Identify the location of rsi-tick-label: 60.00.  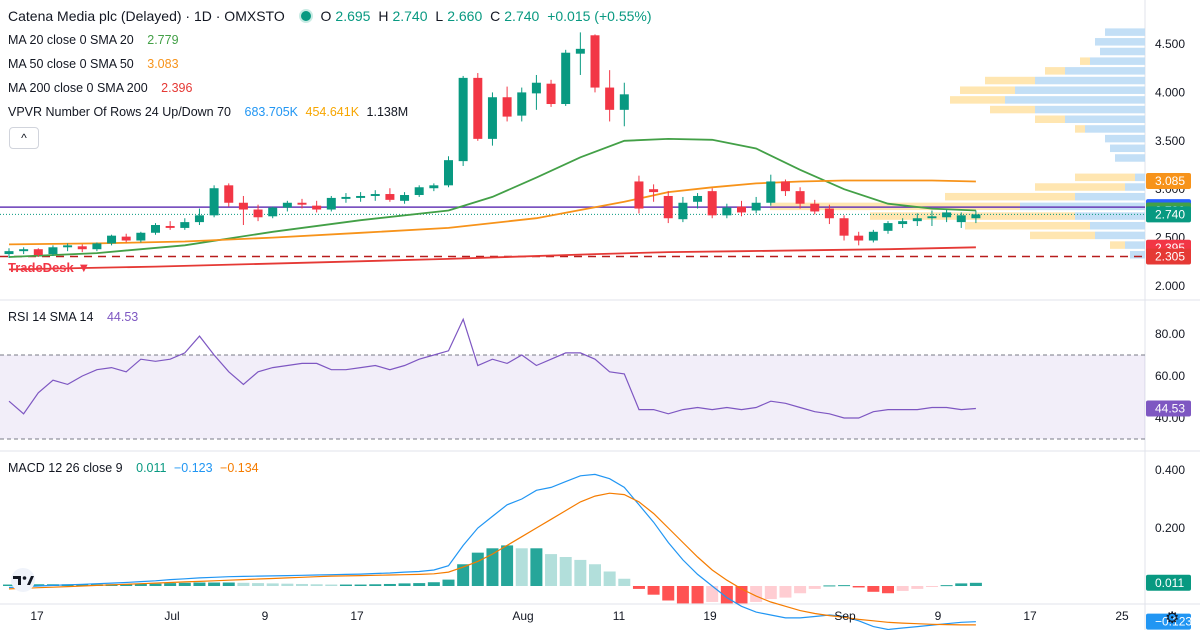
(1170, 376).